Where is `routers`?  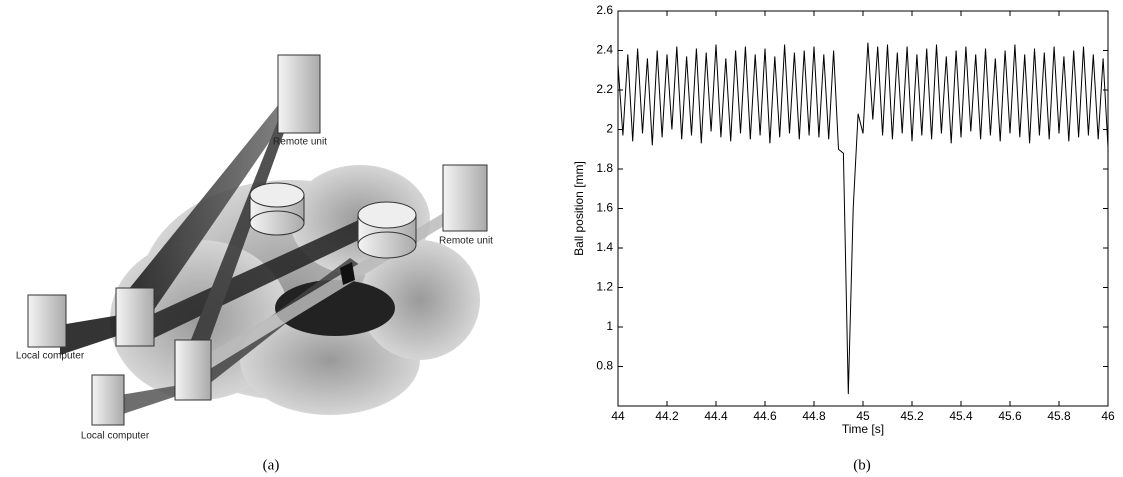 routers is located at coordinates (333, 220).